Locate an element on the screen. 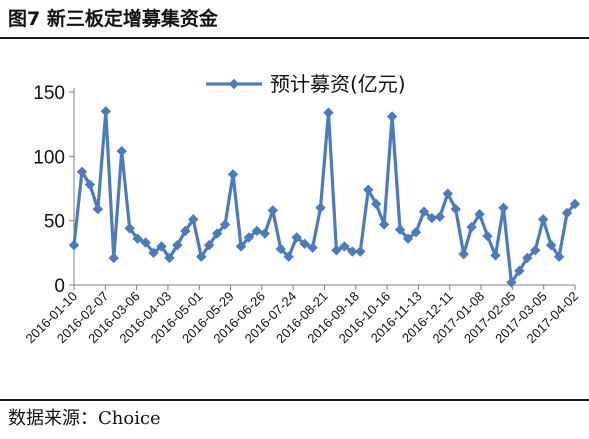  legend-label: 预计募资(亿元) is located at coordinates (338, 84).